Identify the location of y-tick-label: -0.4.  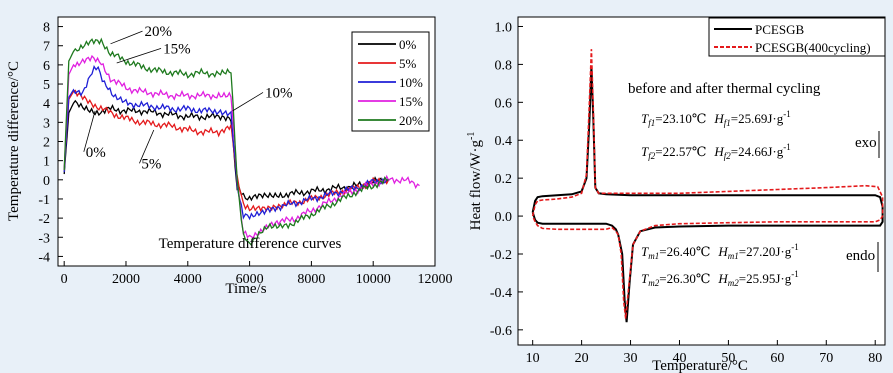
(501, 293).